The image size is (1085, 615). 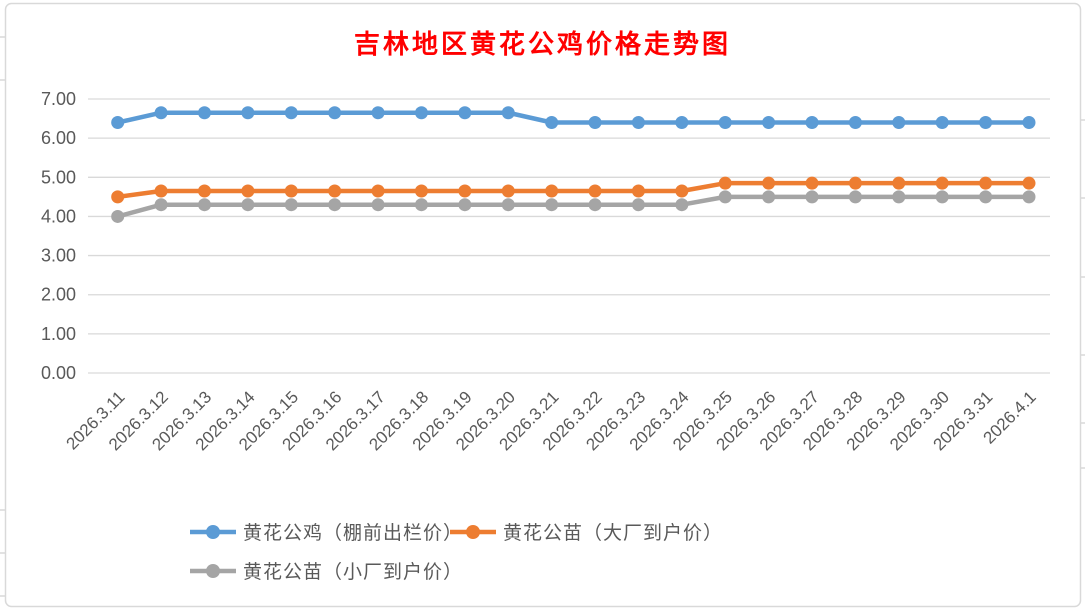 I want to click on legend-item-series-2: 黄花公苗（大厂到户价）, so click(x=586, y=531).